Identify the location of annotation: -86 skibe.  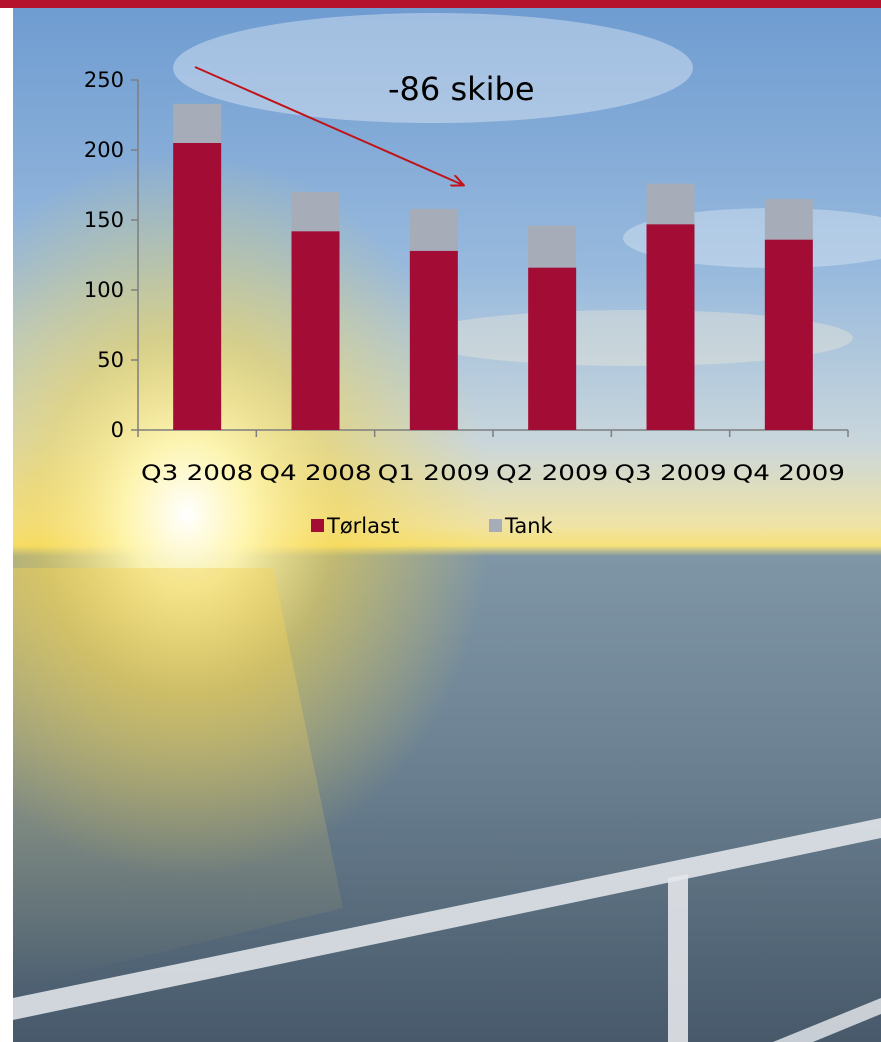
(364, 125).